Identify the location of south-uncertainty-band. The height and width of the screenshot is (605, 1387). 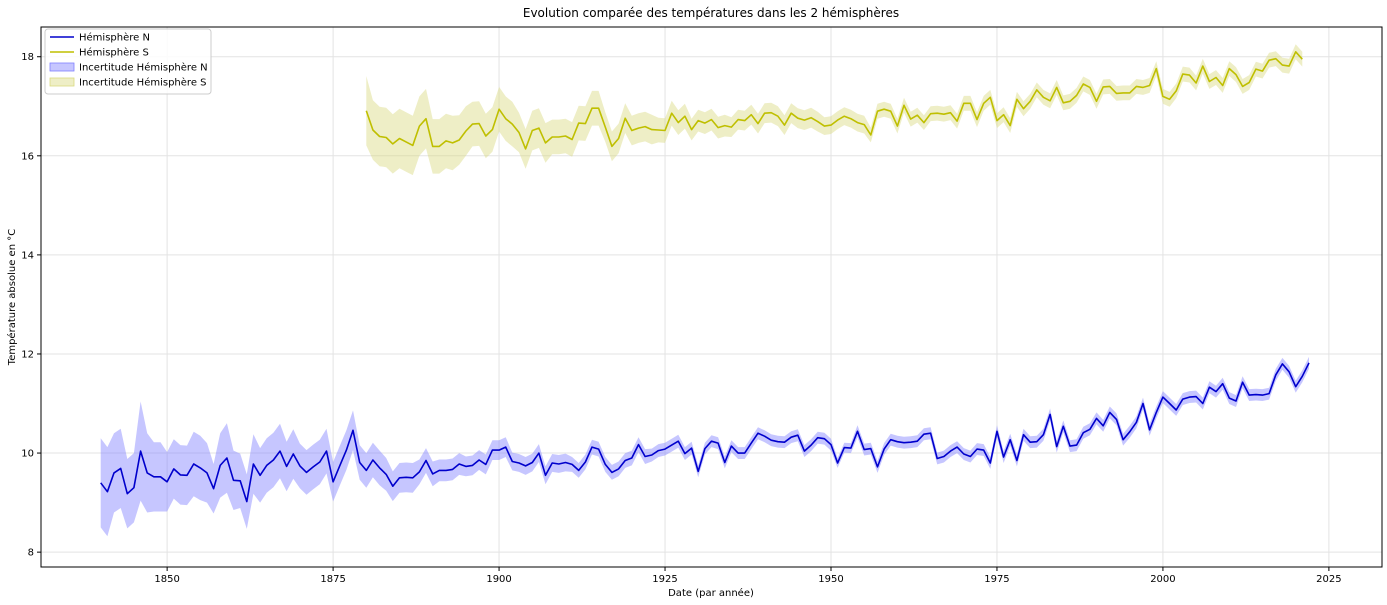
(834, 110).